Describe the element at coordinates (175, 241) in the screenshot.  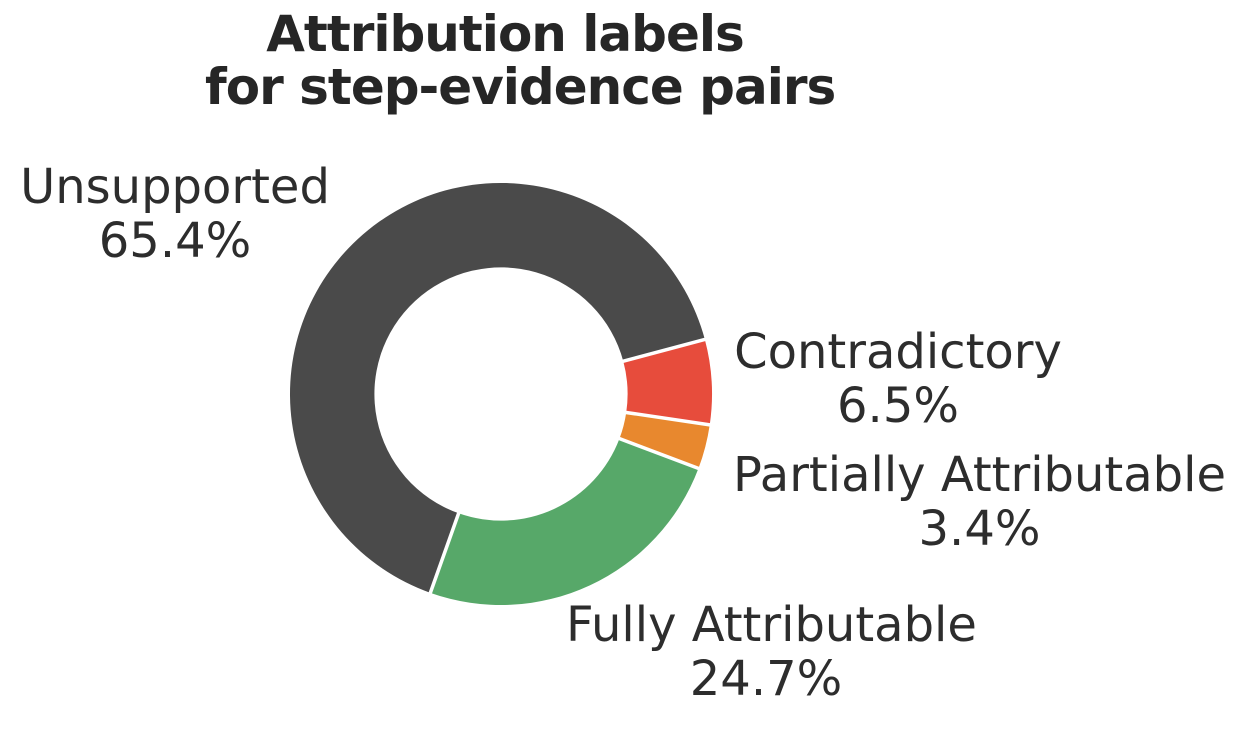
I see `label-unsupported-pct: 65.4%` at that location.